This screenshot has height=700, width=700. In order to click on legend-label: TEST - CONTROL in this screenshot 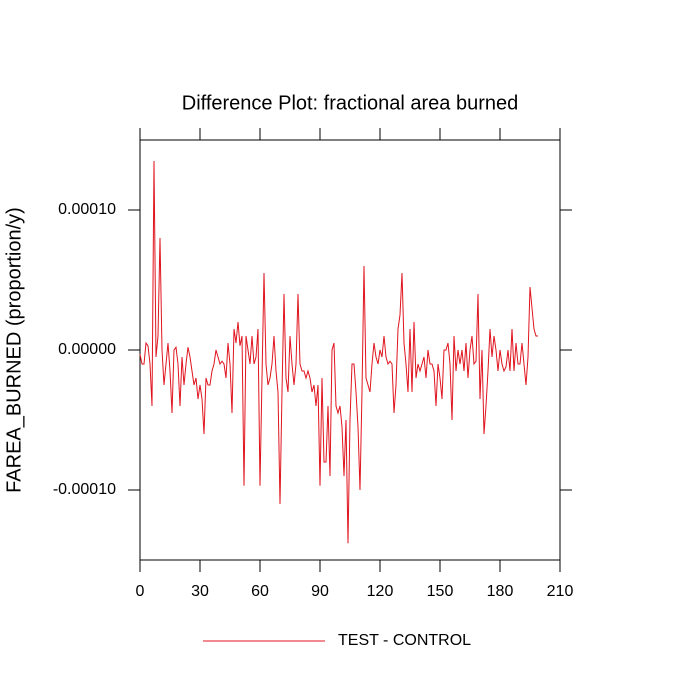, I will do `click(404, 640)`.